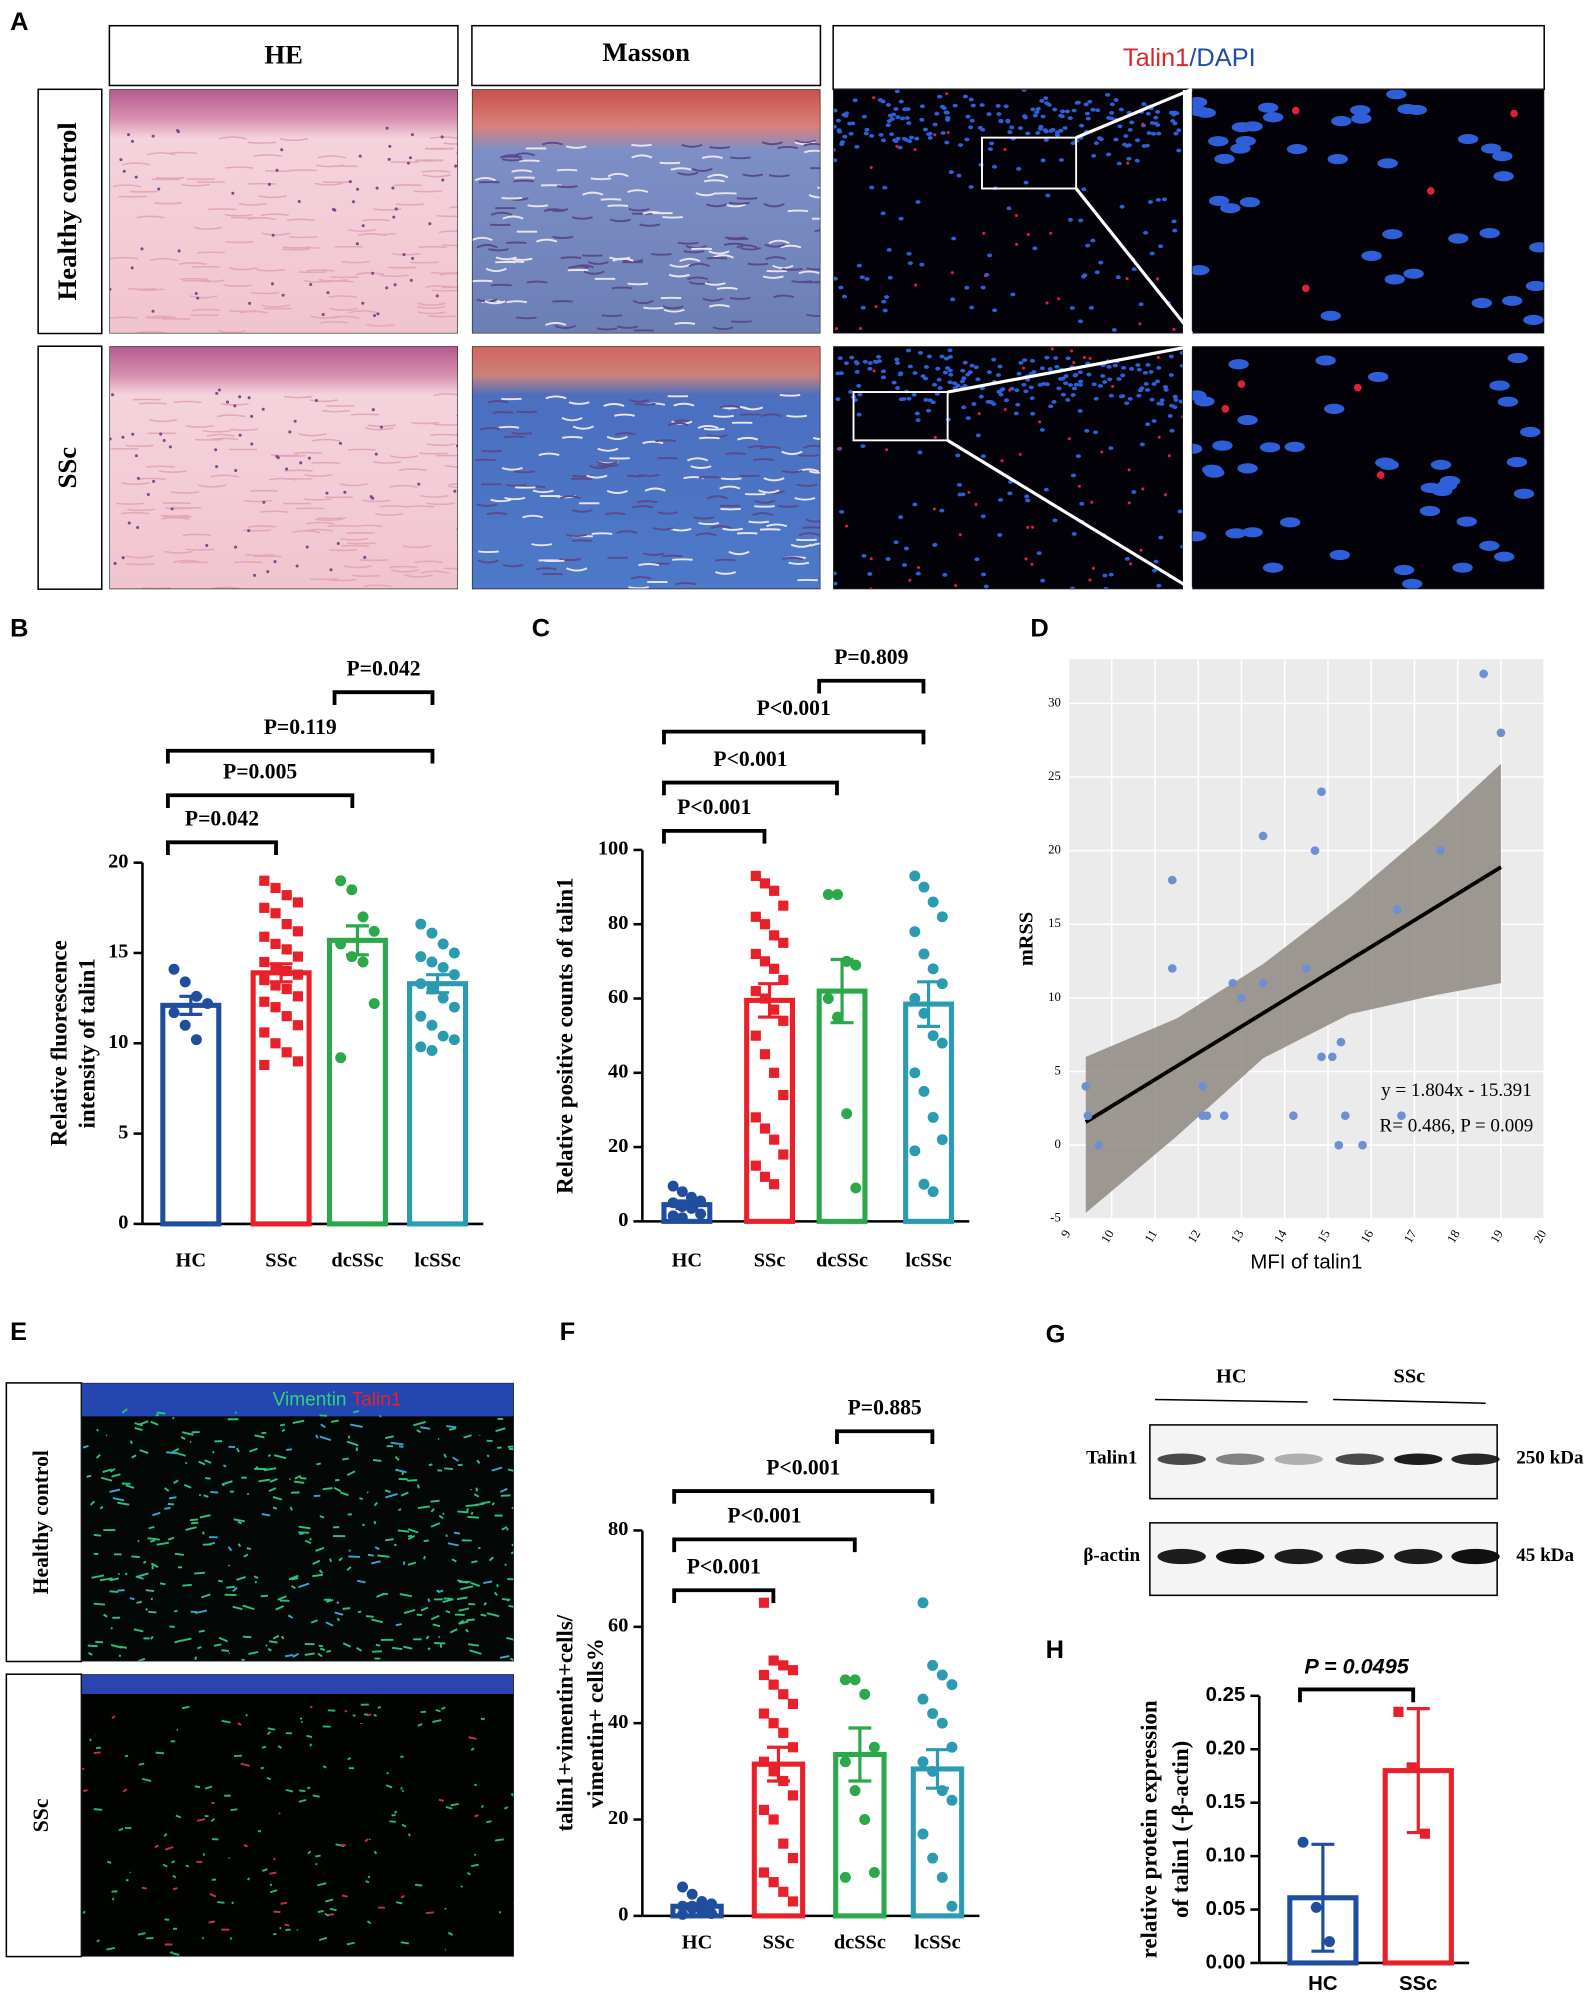  I want to click on x-tick-label: lcSSc, so click(928, 1261).